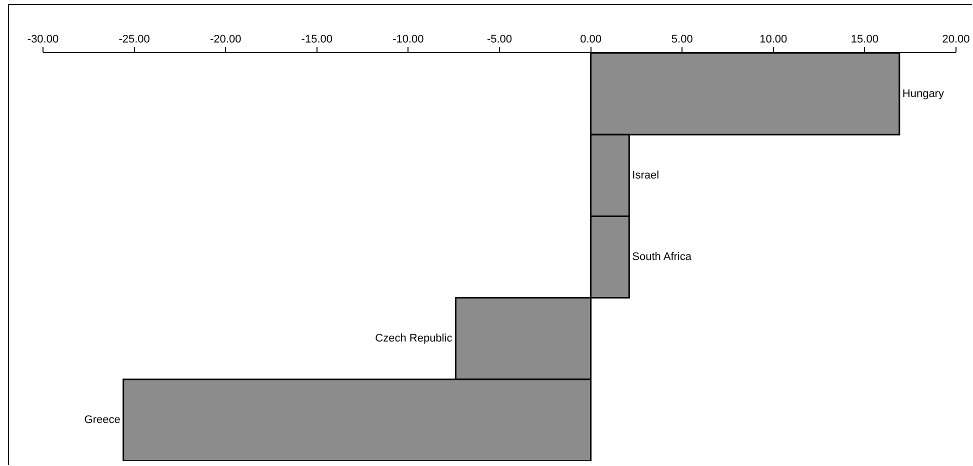  What do you see at coordinates (923, 94) in the screenshot?
I see `y-tick-label: Hungary` at bounding box center [923, 94].